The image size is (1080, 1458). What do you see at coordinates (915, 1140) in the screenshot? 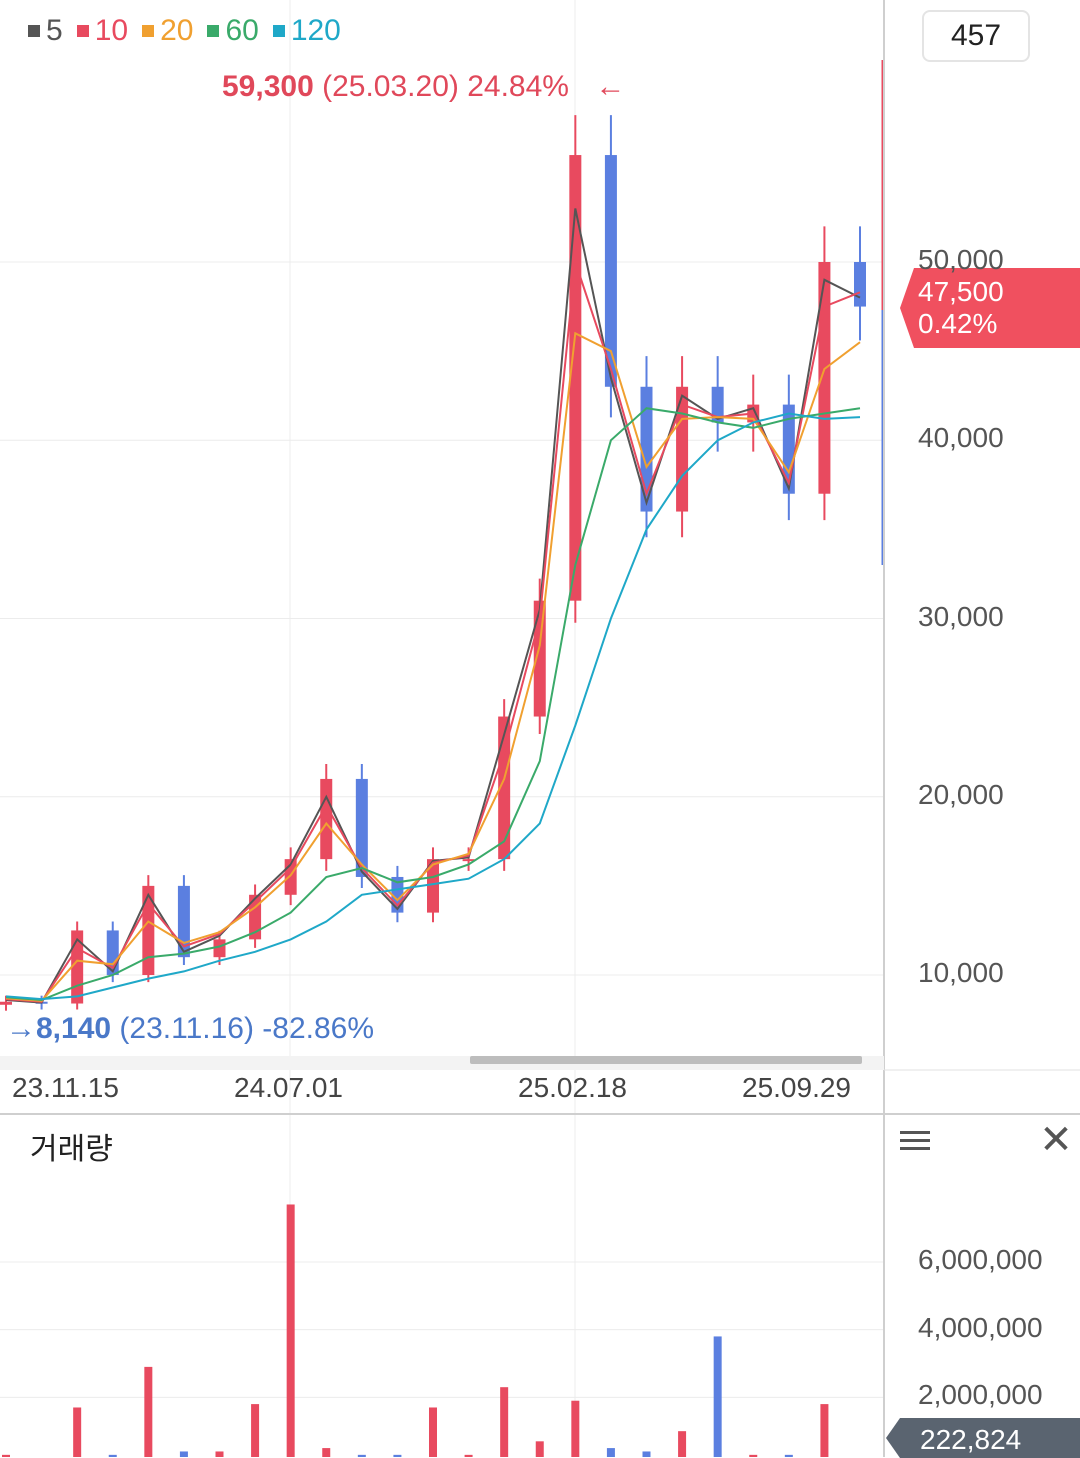
I see `menu-icon` at bounding box center [915, 1140].